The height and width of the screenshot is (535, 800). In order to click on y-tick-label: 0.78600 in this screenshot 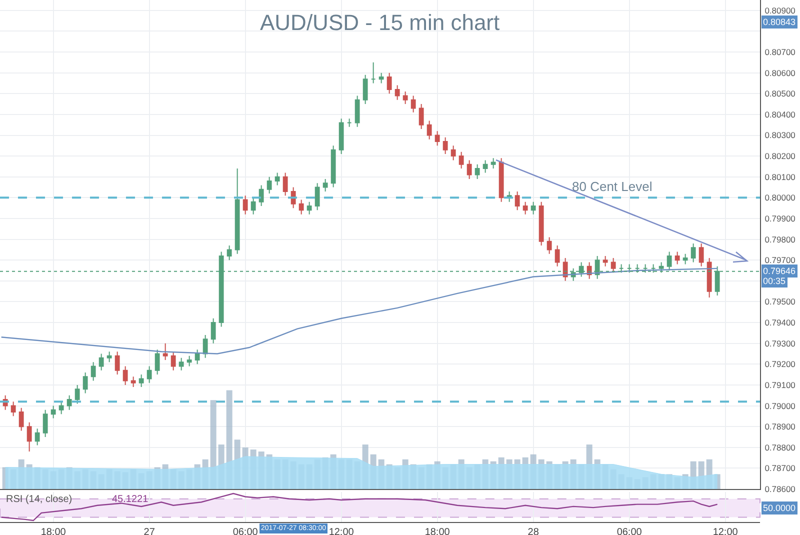, I will do `click(780, 489)`.